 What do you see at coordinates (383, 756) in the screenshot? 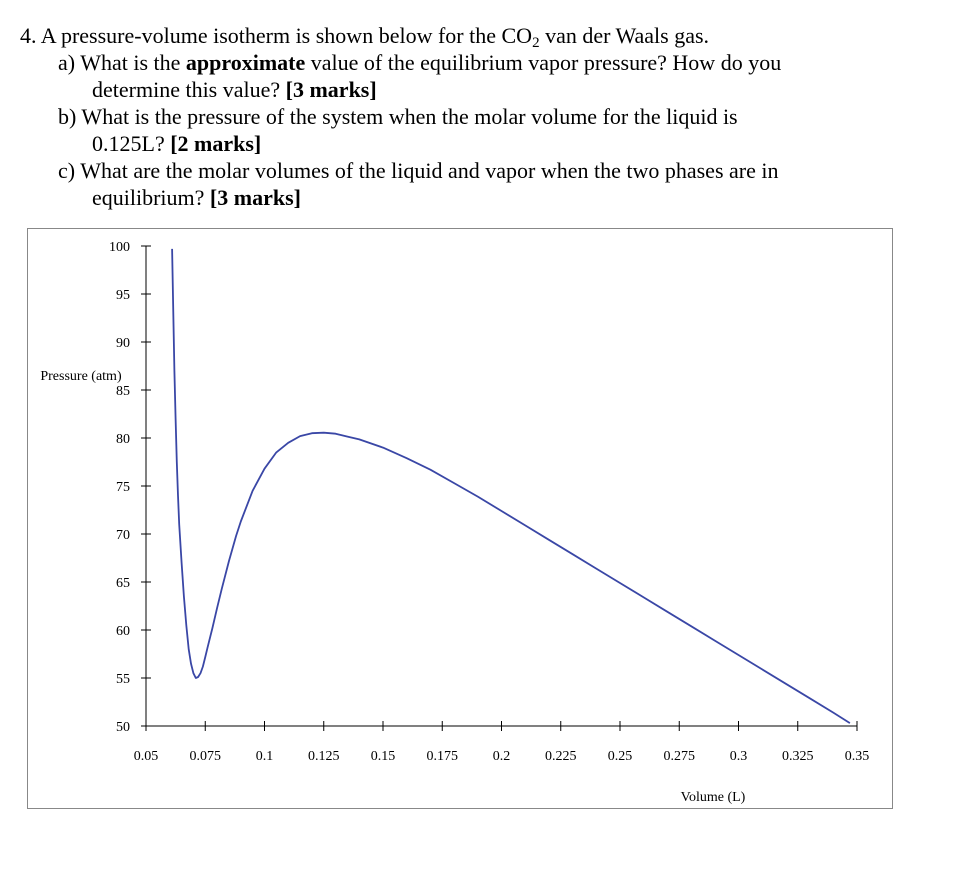
I see `x-tick-label: 0.15` at bounding box center [383, 756].